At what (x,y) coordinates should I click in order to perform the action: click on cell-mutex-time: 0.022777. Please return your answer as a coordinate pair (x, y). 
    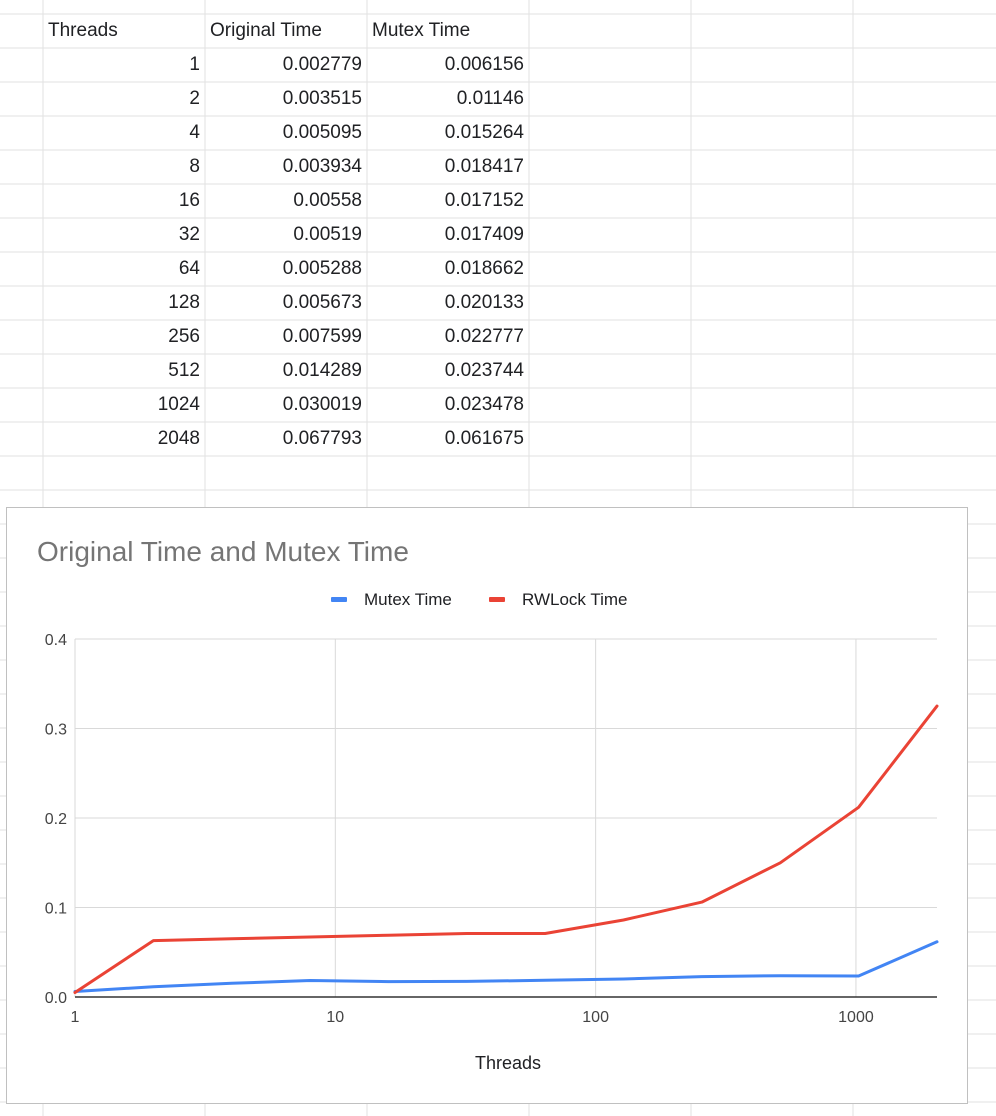
    Looking at the image, I should click on (484, 336).